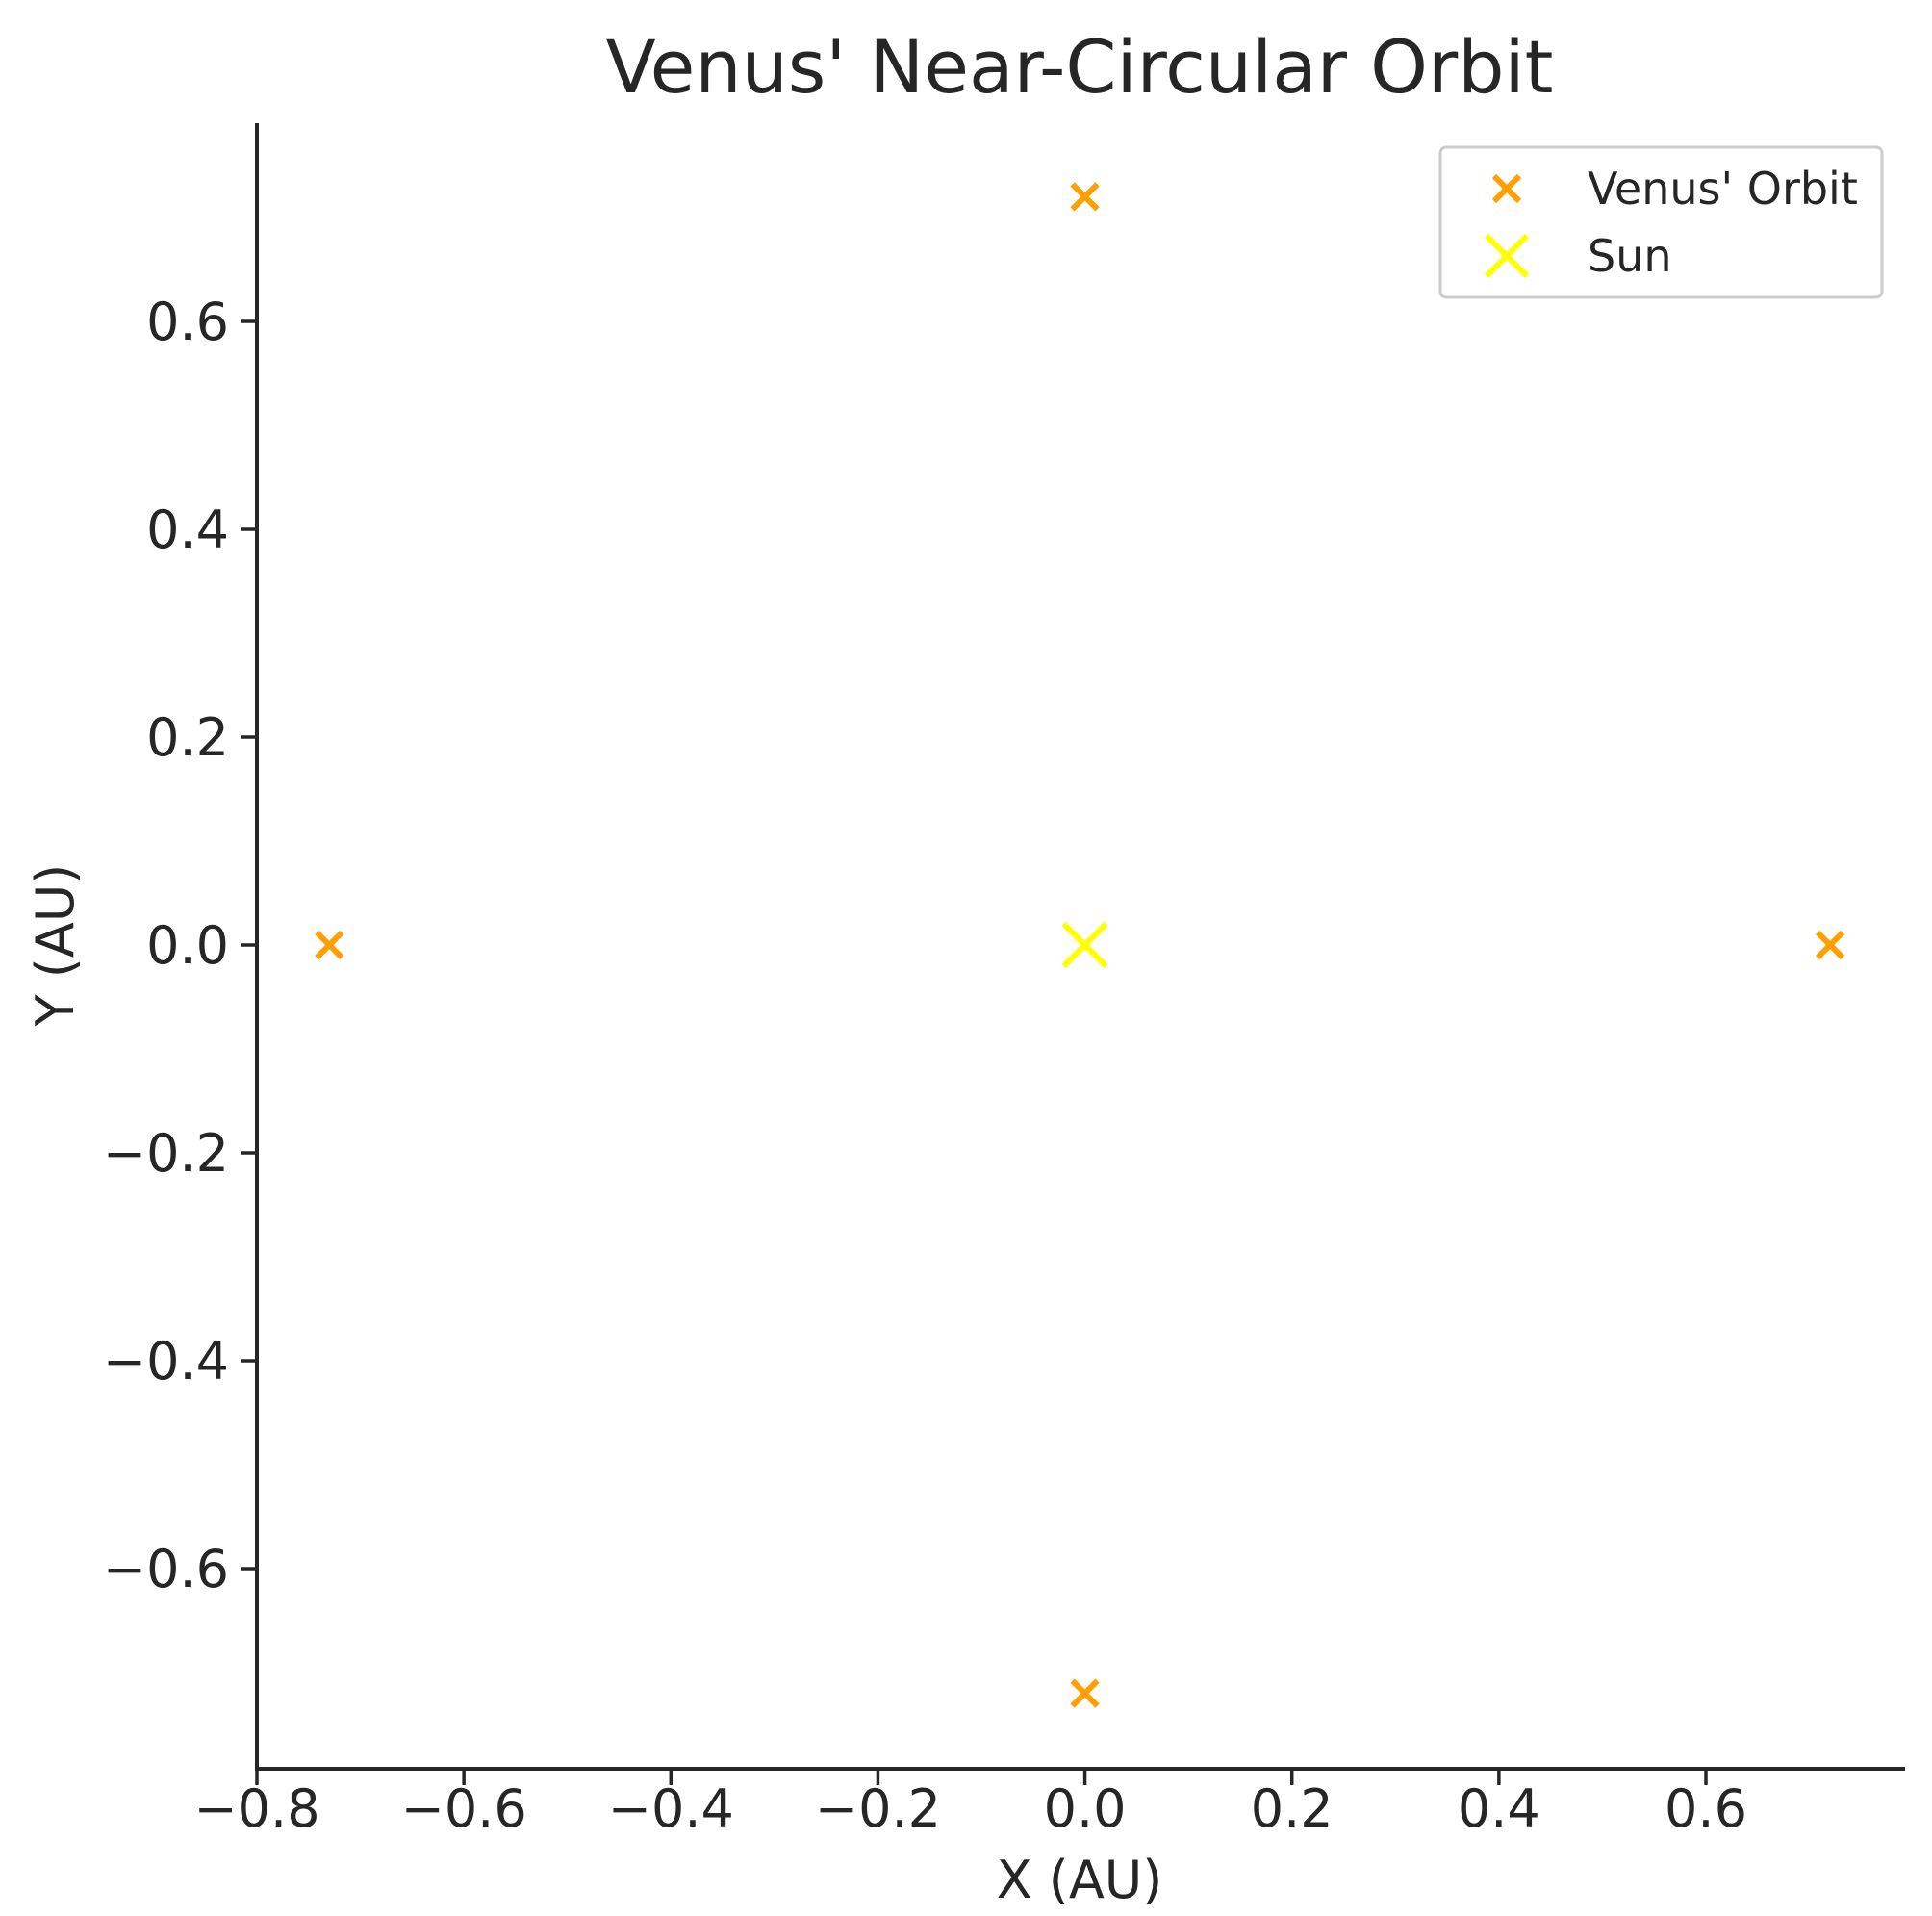 Image resolution: width=1932 pixels, height=1916 pixels. Describe the element at coordinates (166, 1361) in the screenshot. I see `y-tick-label: −0.4` at that location.